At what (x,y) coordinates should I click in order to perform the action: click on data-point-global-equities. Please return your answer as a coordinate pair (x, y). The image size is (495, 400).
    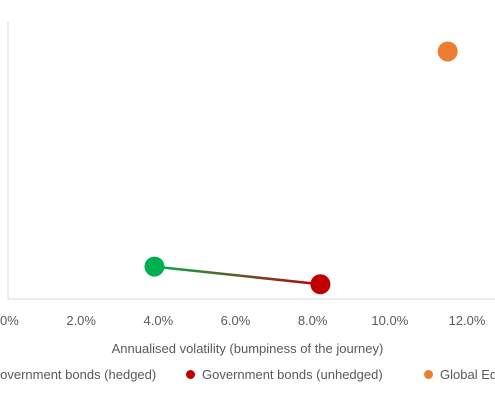
    Looking at the image, I should click on (447, 51).